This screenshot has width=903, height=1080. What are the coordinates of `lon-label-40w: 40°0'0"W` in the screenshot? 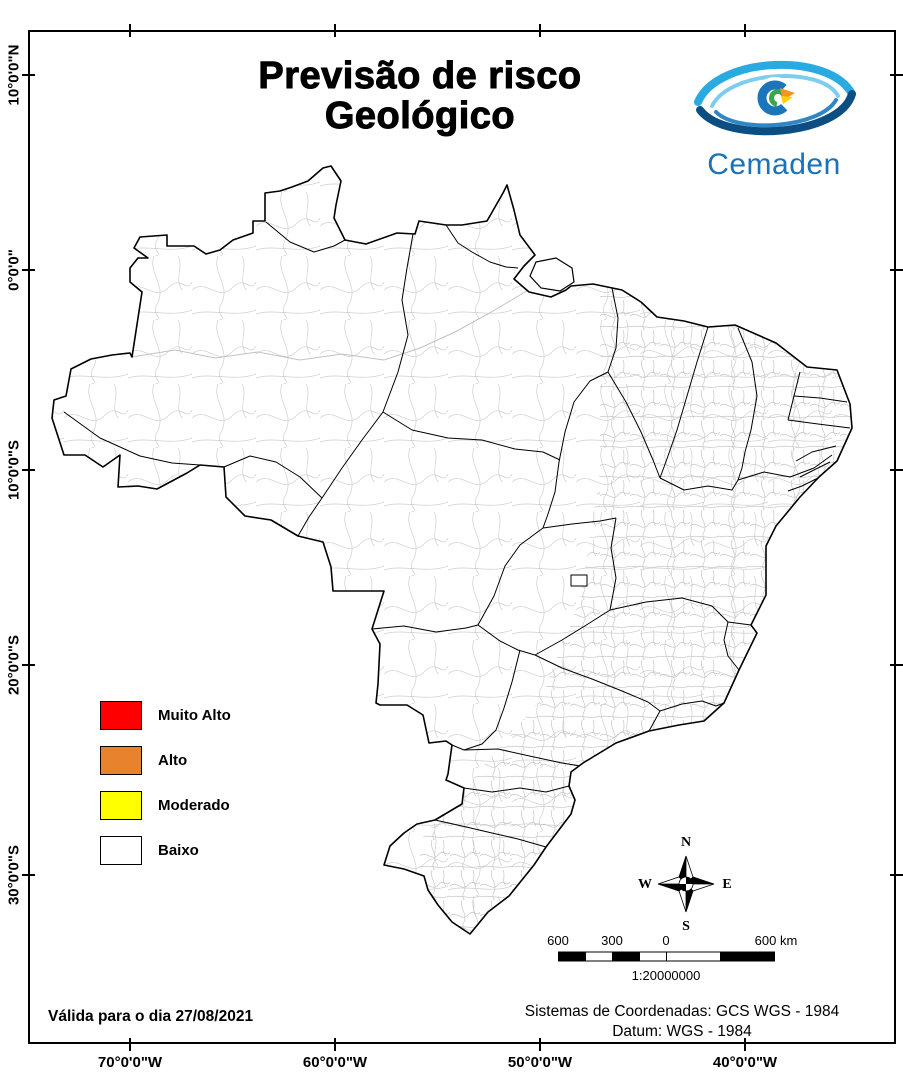 It's located at (745, 1062).